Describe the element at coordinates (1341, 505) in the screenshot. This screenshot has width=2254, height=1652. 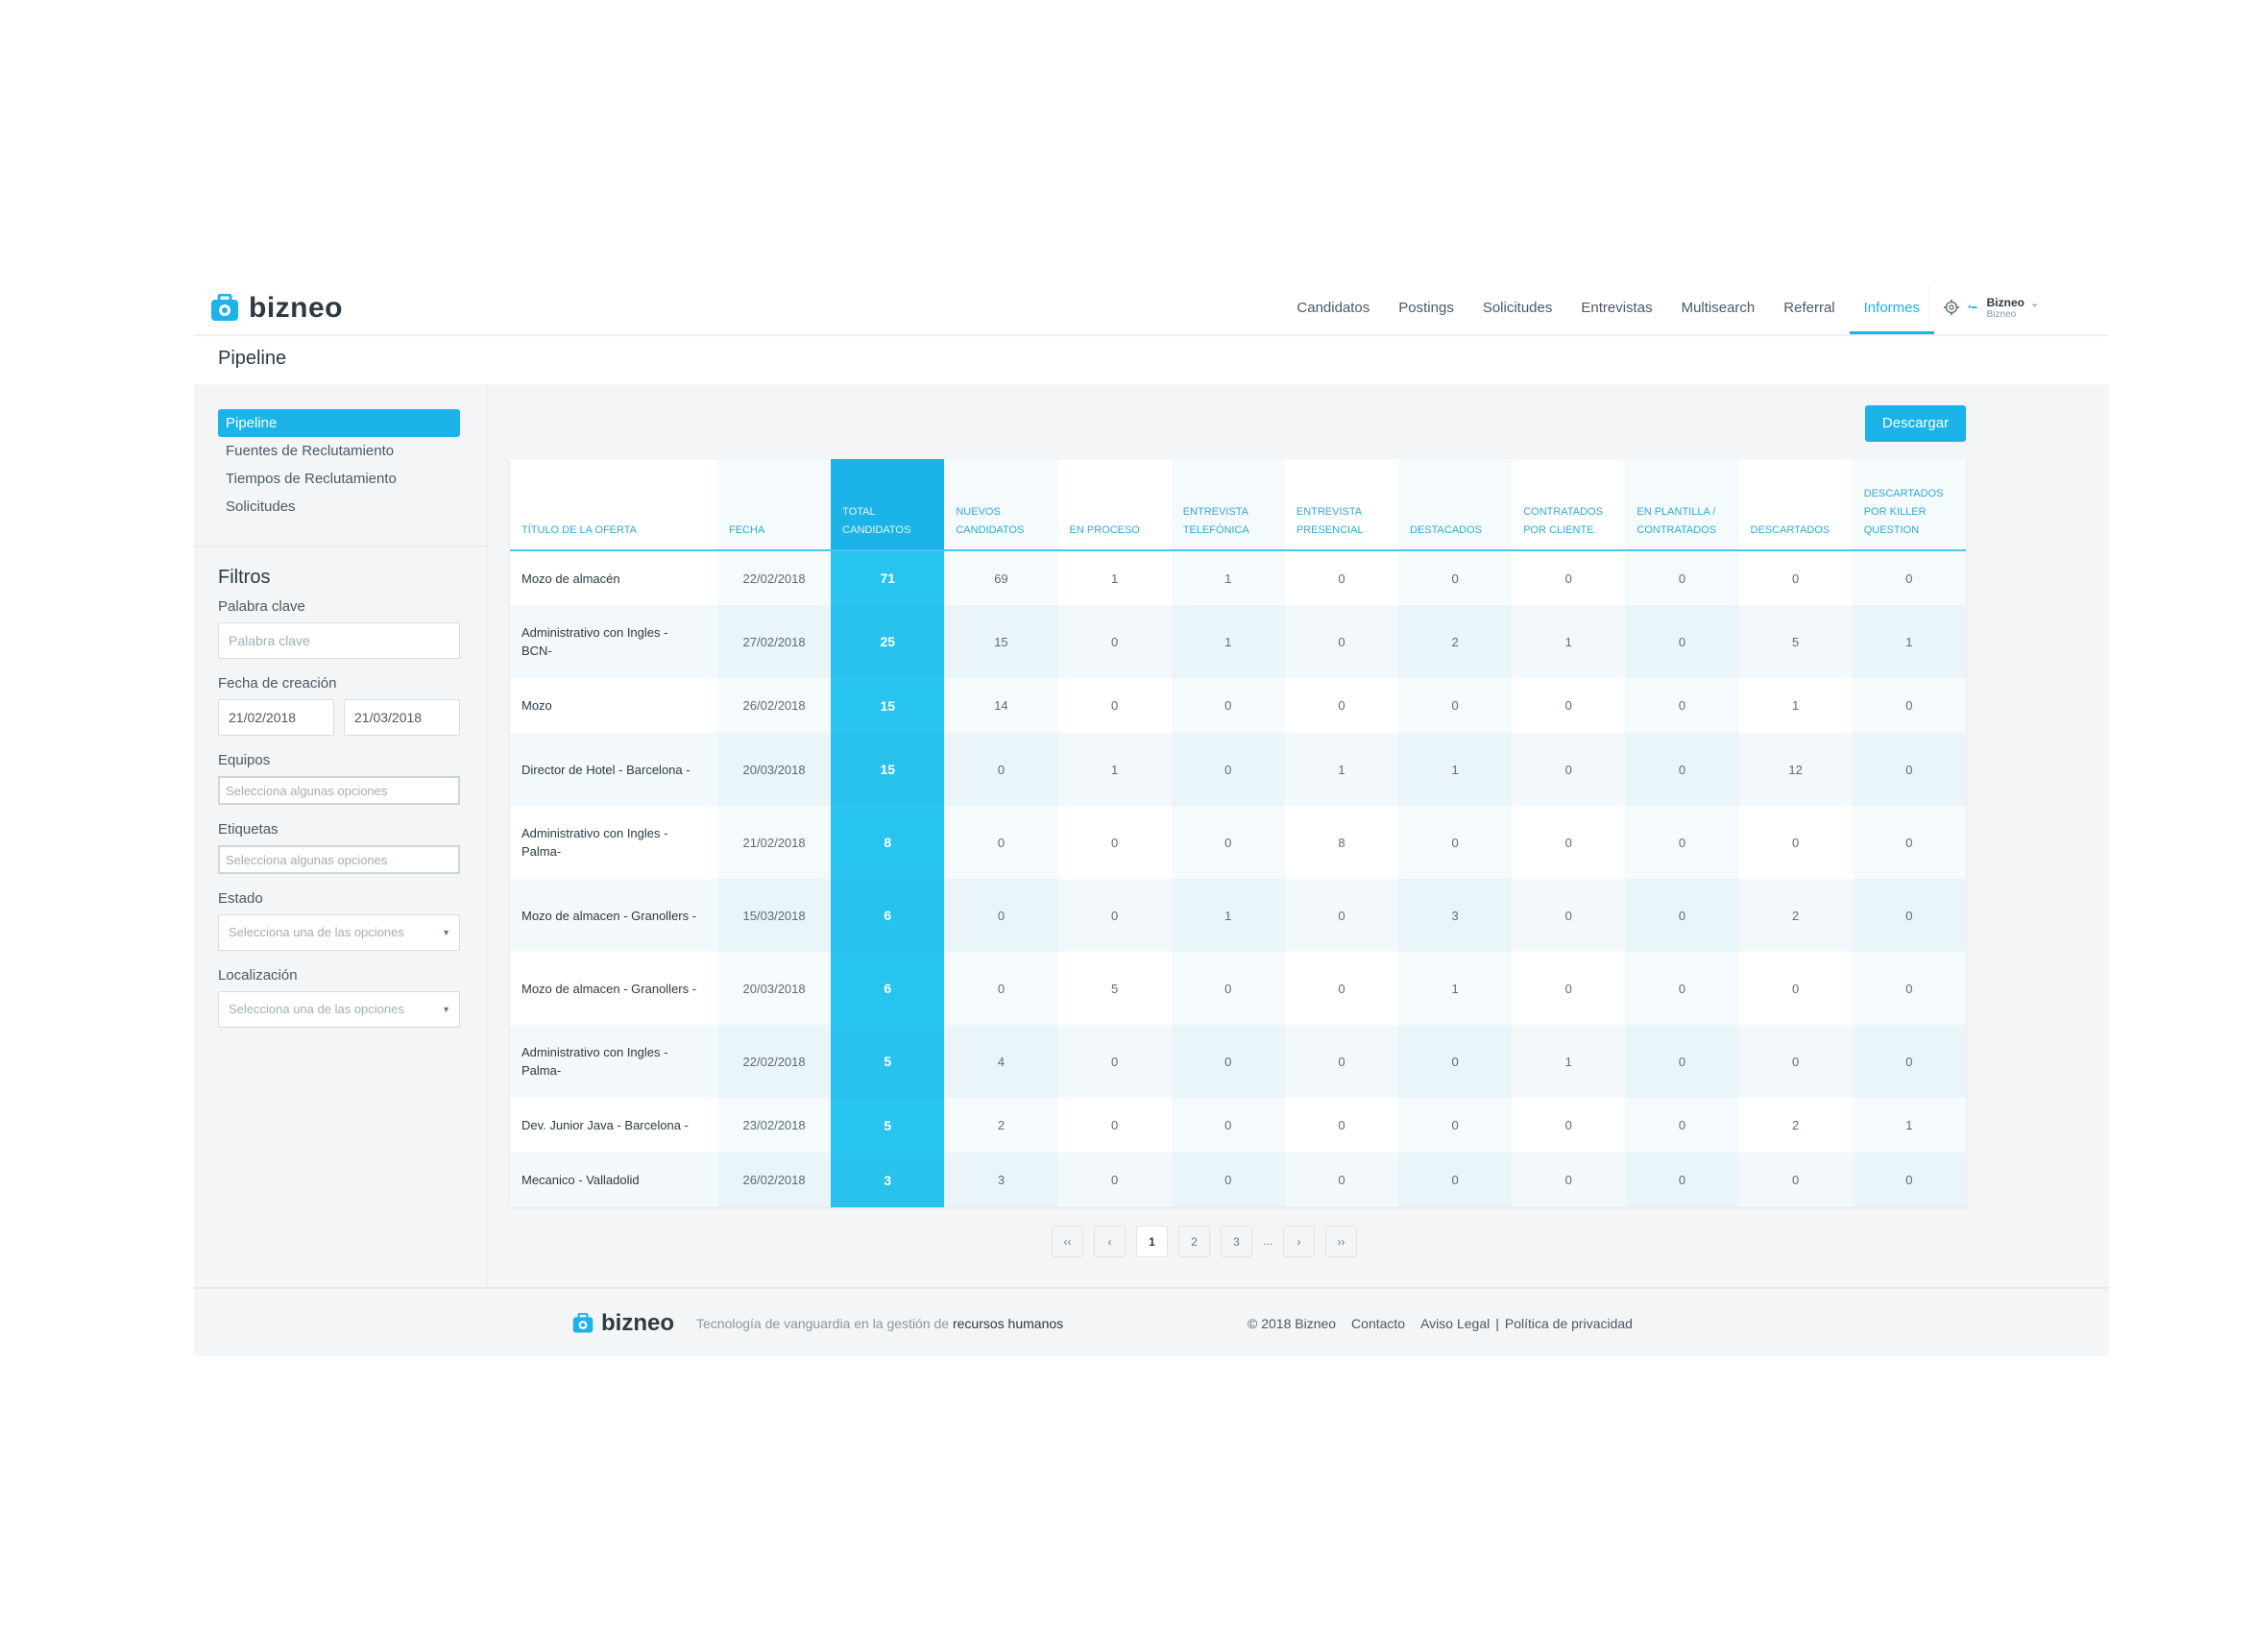
I see `col-header-in-person-interview: ENTREVISTA PRESENCIAL` at that location.